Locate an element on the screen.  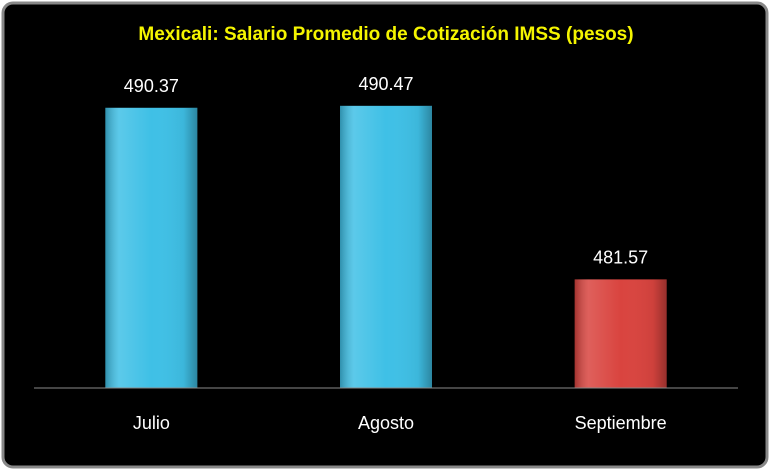
data-label: 490.47 is located at coordinates (385, 84).